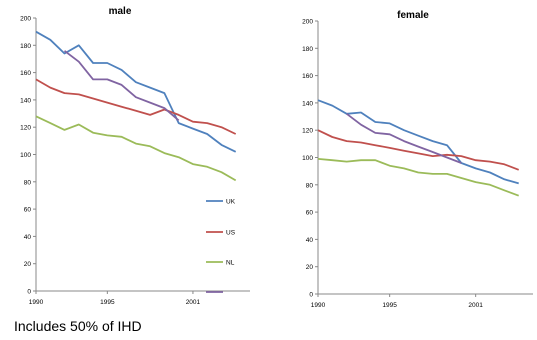 This screenshot has width=537, height=340. What do you see at coordinates (120, 11) in the screenshot?
I see `male-chart-title: male` at bounding box center [120, 11].